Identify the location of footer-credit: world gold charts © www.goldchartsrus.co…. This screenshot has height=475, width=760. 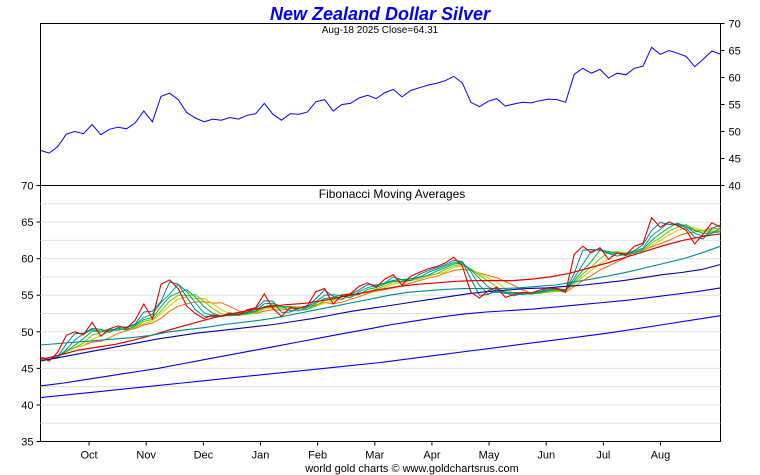
(411, 469).